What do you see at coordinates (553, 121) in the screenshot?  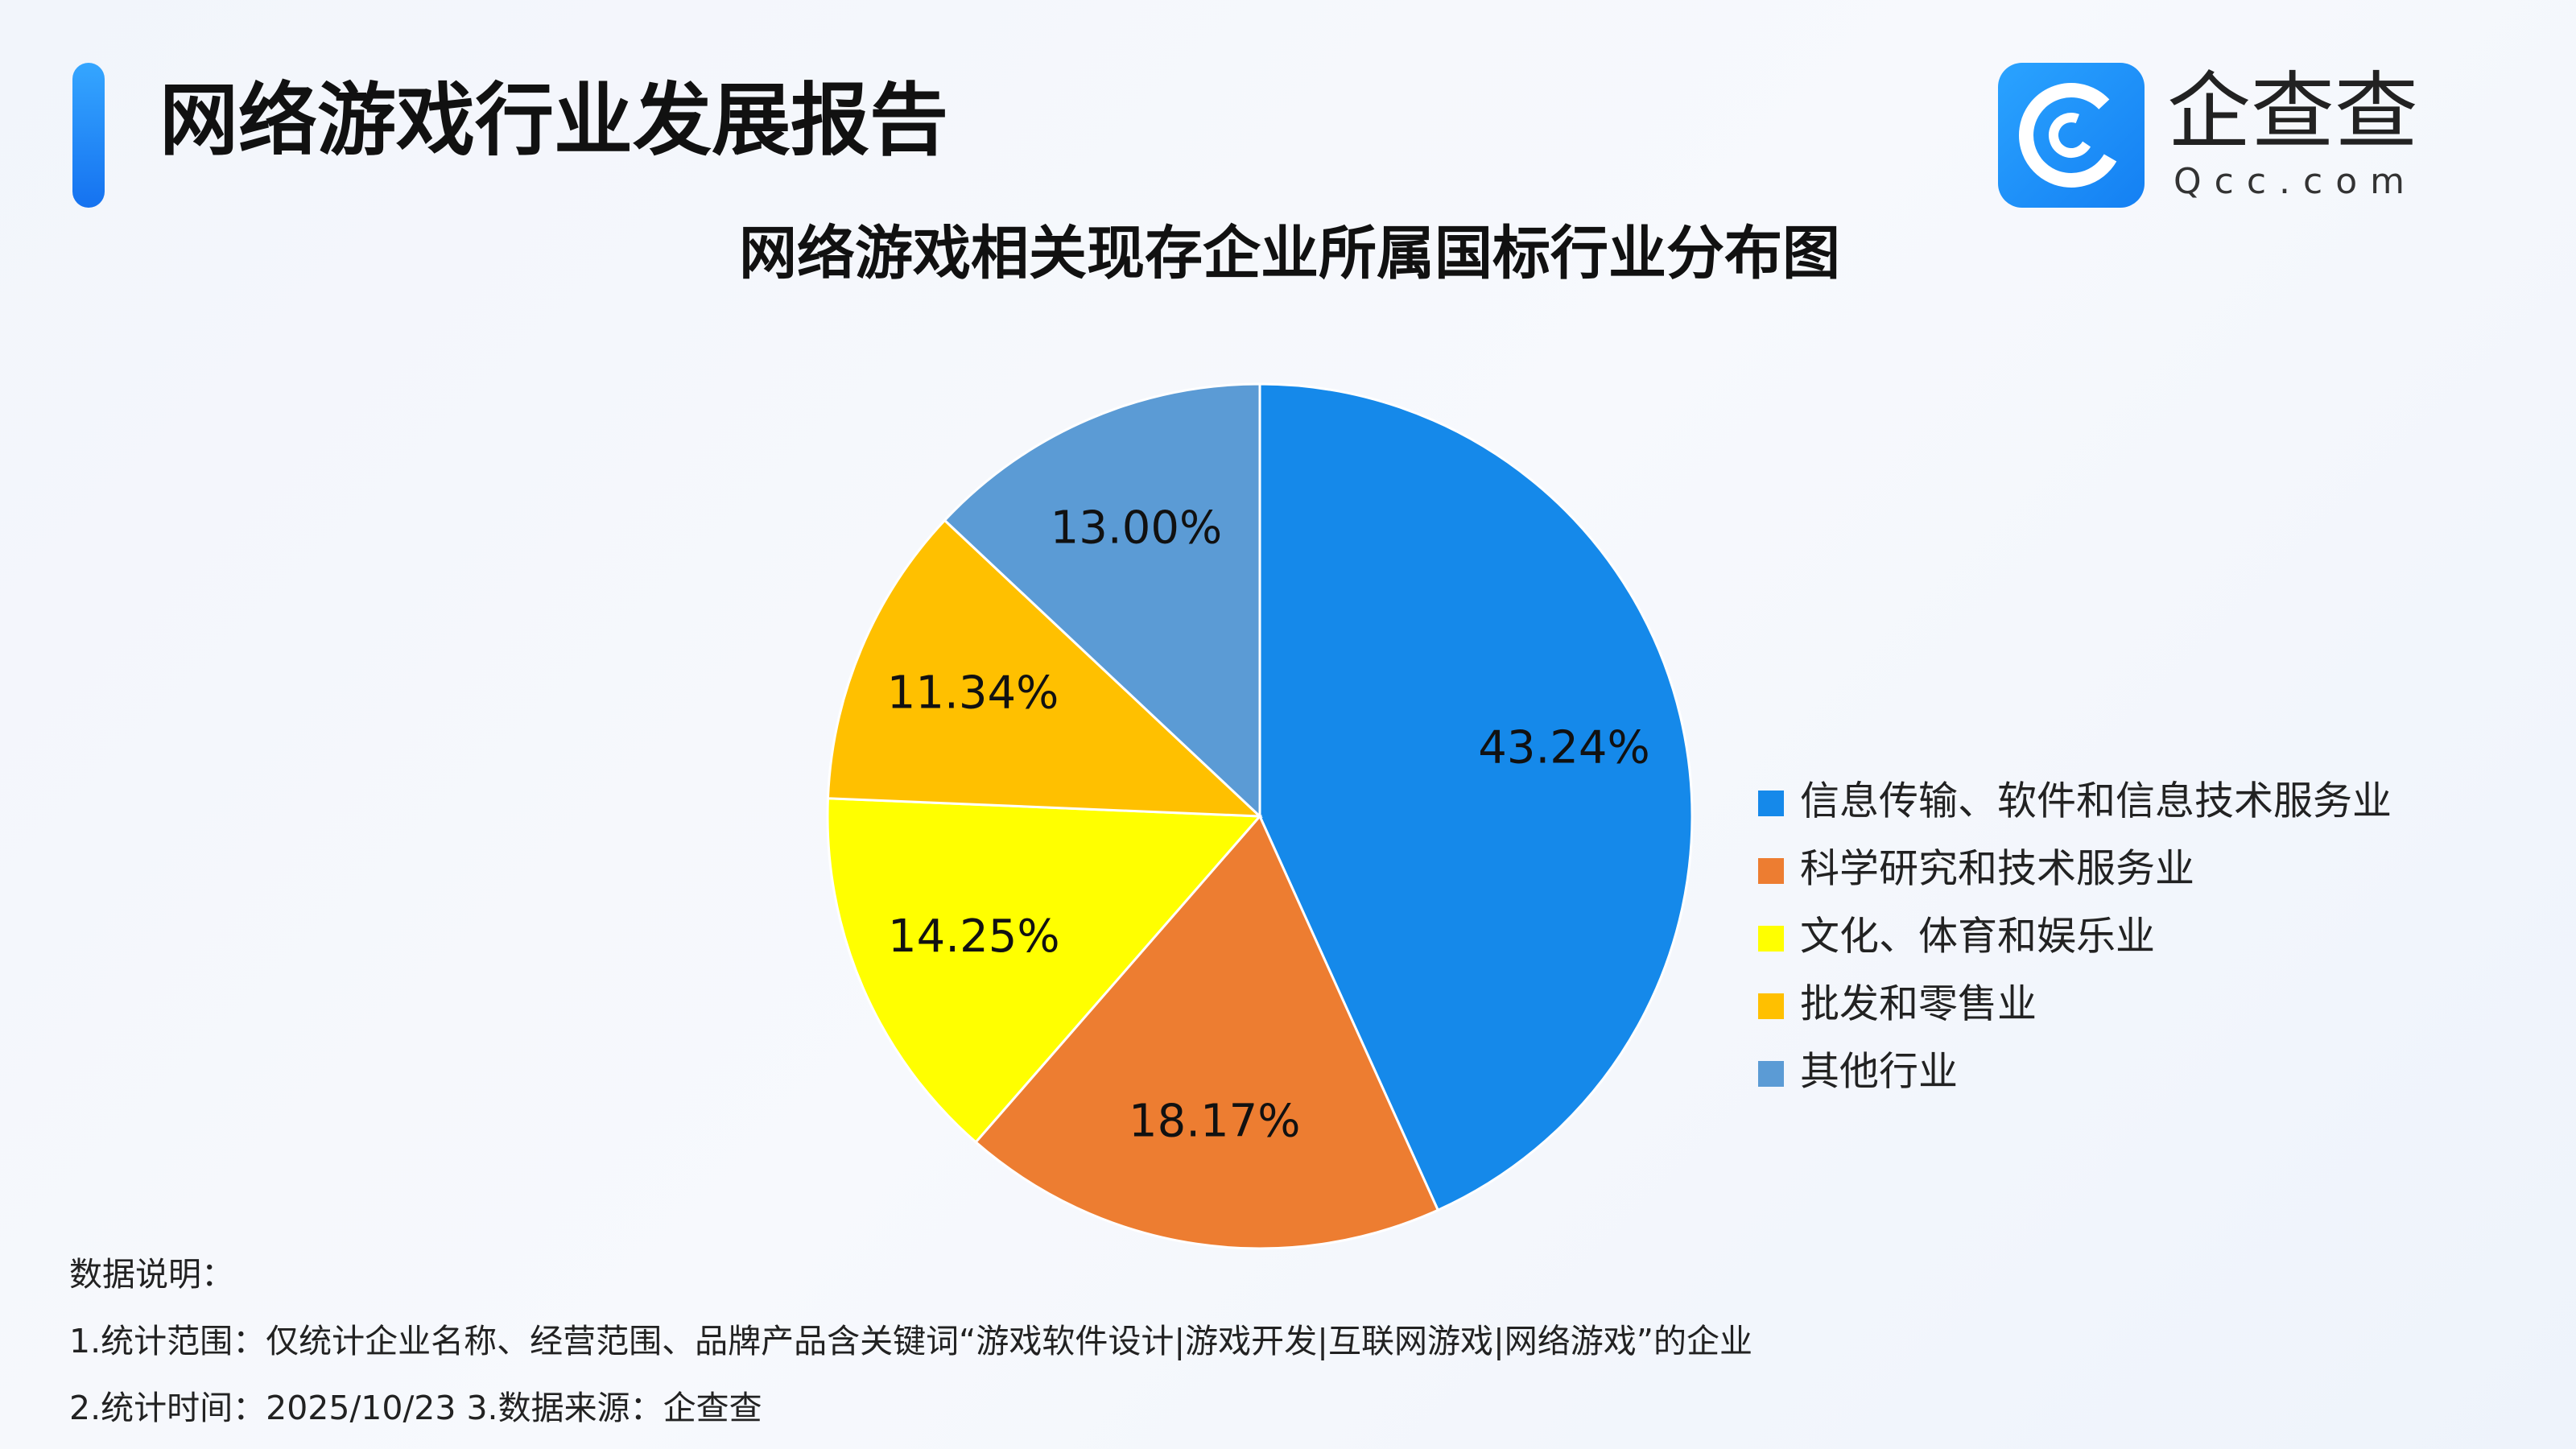 I see `page-title: 网络游戏行业发展报告` at bounding box center [553, 121].